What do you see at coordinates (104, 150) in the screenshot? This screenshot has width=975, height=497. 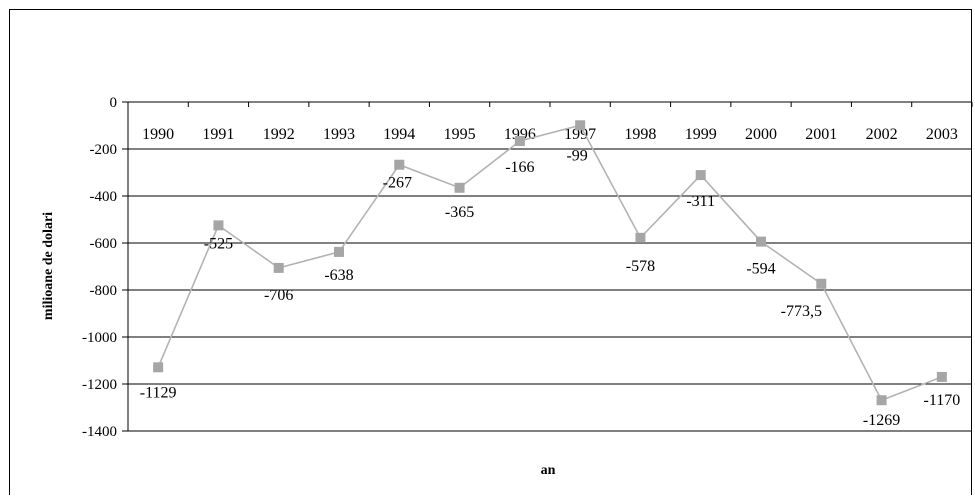 I see `y-tick-label: -200` at bounding box center [104, 150].